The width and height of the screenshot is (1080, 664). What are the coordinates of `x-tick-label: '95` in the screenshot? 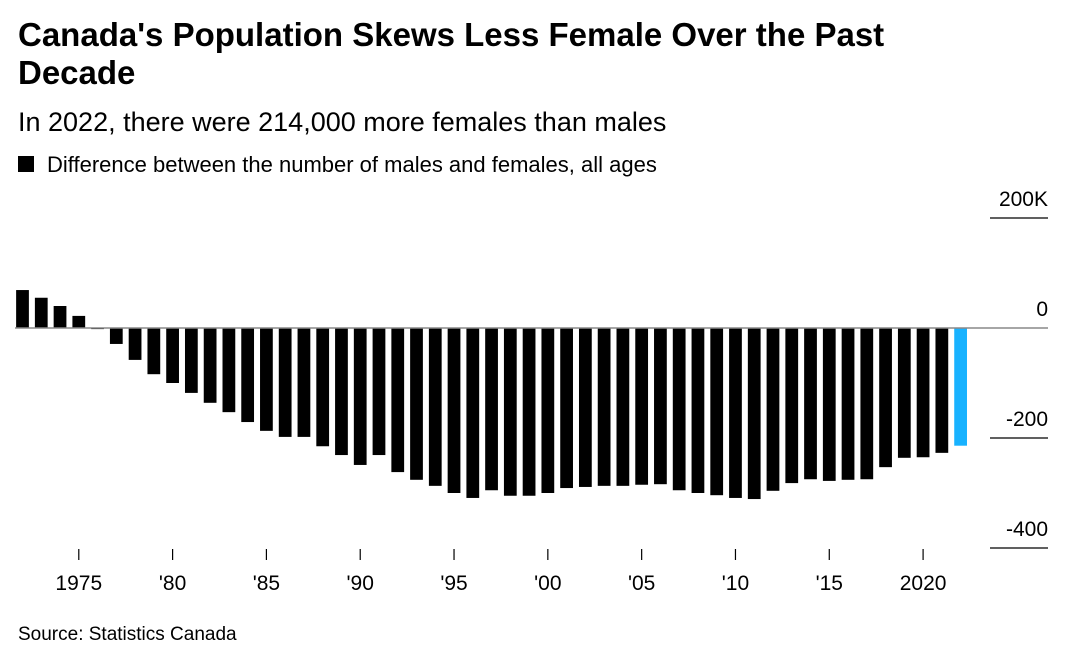 It's located at (453, 583).